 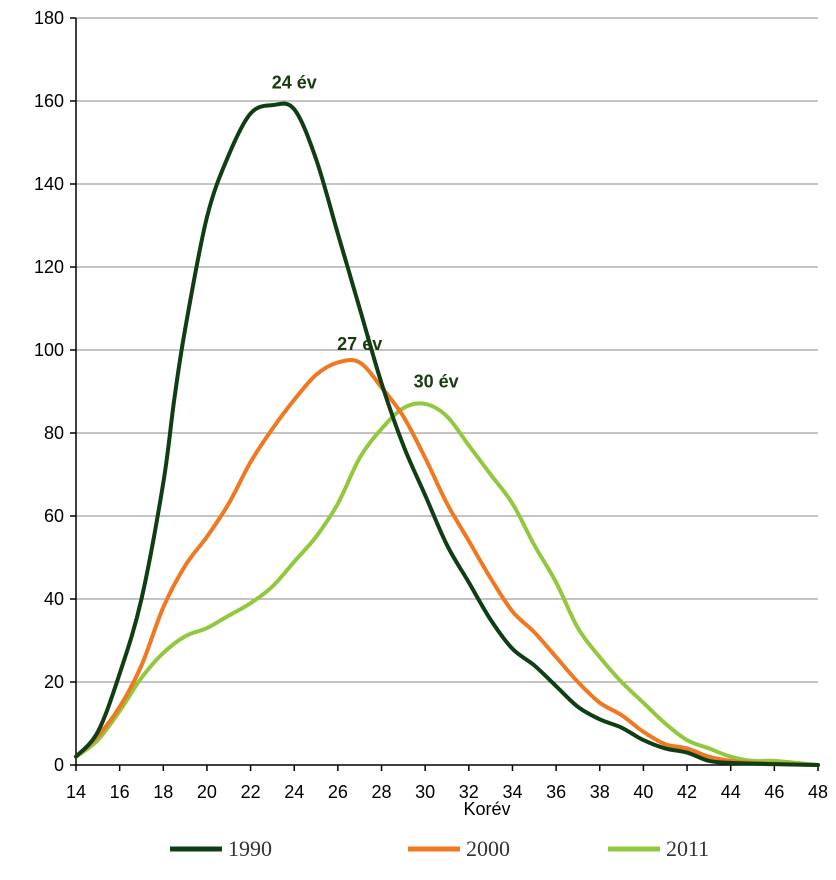 What do you see at coordinates (512, 792) in the screenshot?
I see `x-tick-label: 34` at bounding box center [512, 792].